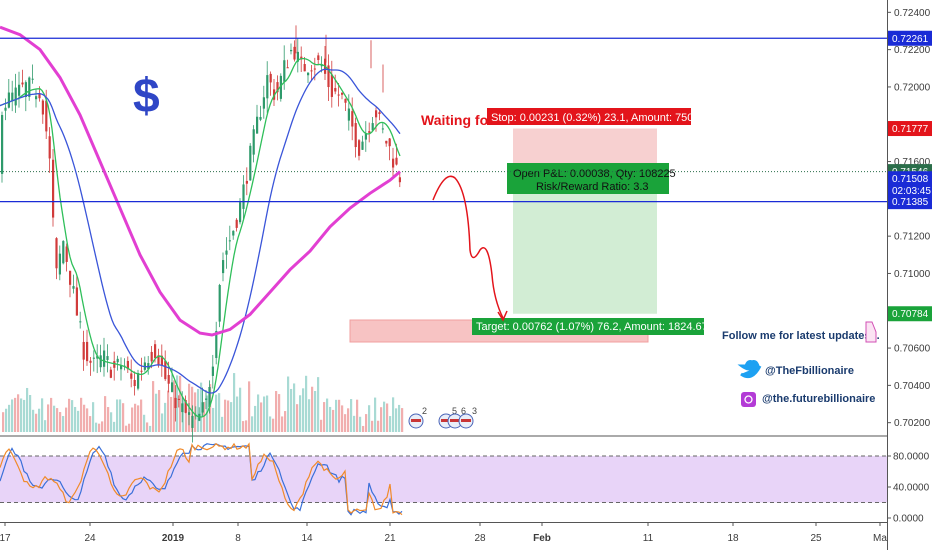 This screenshot has height=555, width=932. What do you see at coordinates (588, 178) in the screenshot?
I see `pnl-label-bg` at bounding box center [588, 178].